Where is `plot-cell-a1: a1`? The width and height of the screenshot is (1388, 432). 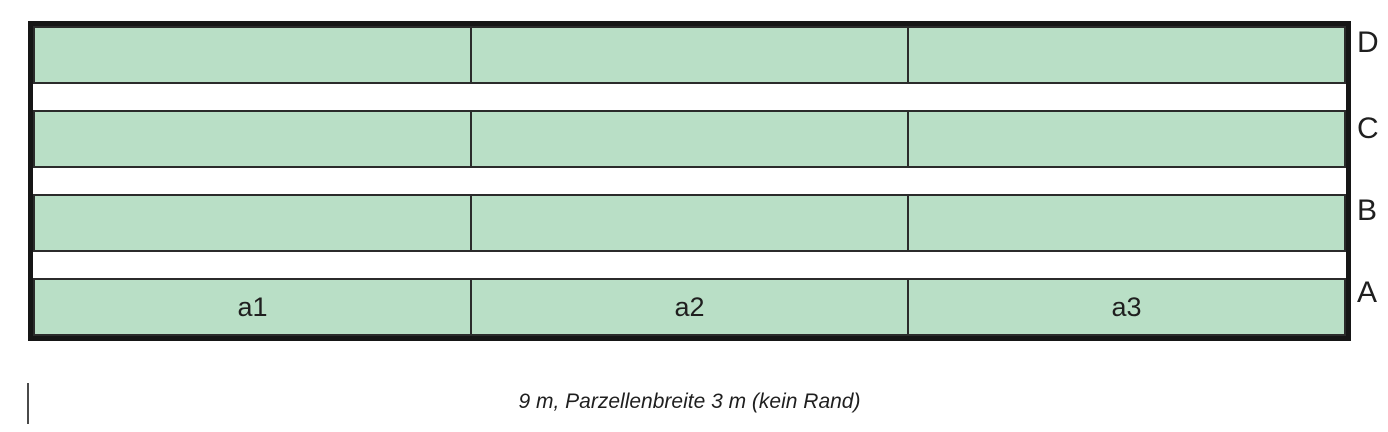
plot-cell-a1: a1 is located at coordinates (252, 306).